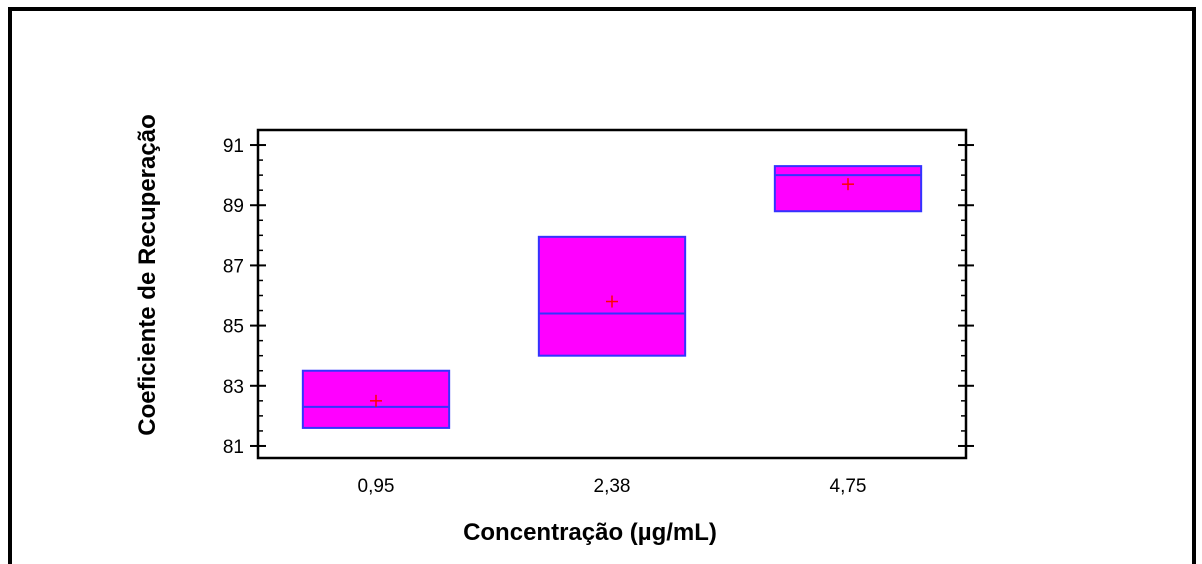  What do you see at coordinates (612, 486) in the screenshot?
I see `x-tick-label: 2,38` at bounding box center [612, 486].